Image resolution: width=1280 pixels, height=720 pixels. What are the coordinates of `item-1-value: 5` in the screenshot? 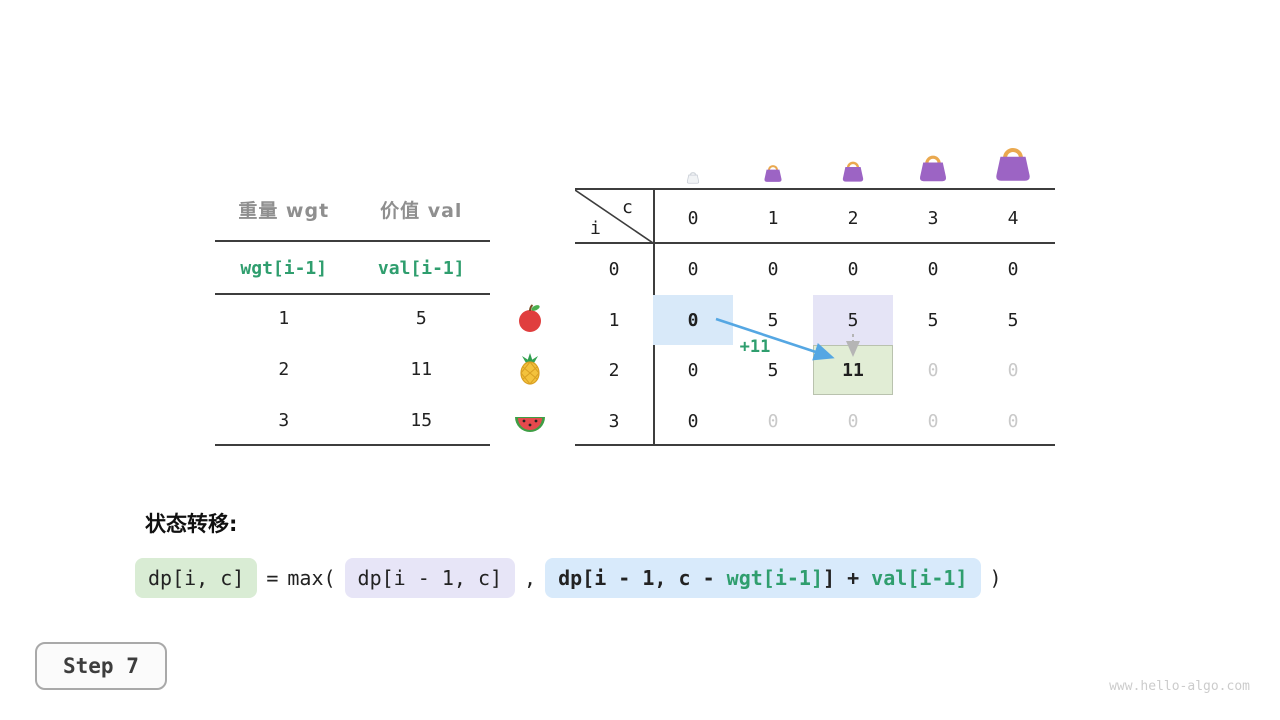 It's located at (421, 318).